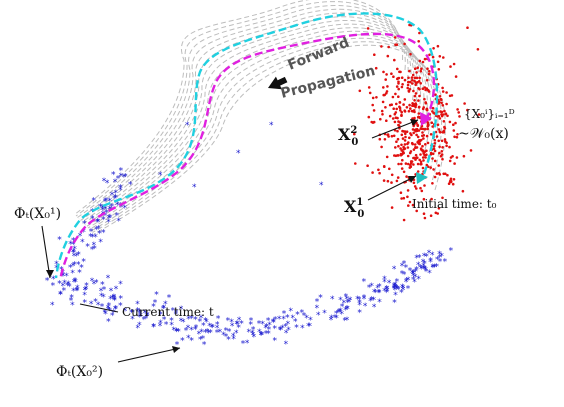  I want to click on phi2-pointer, so click(149, 355).